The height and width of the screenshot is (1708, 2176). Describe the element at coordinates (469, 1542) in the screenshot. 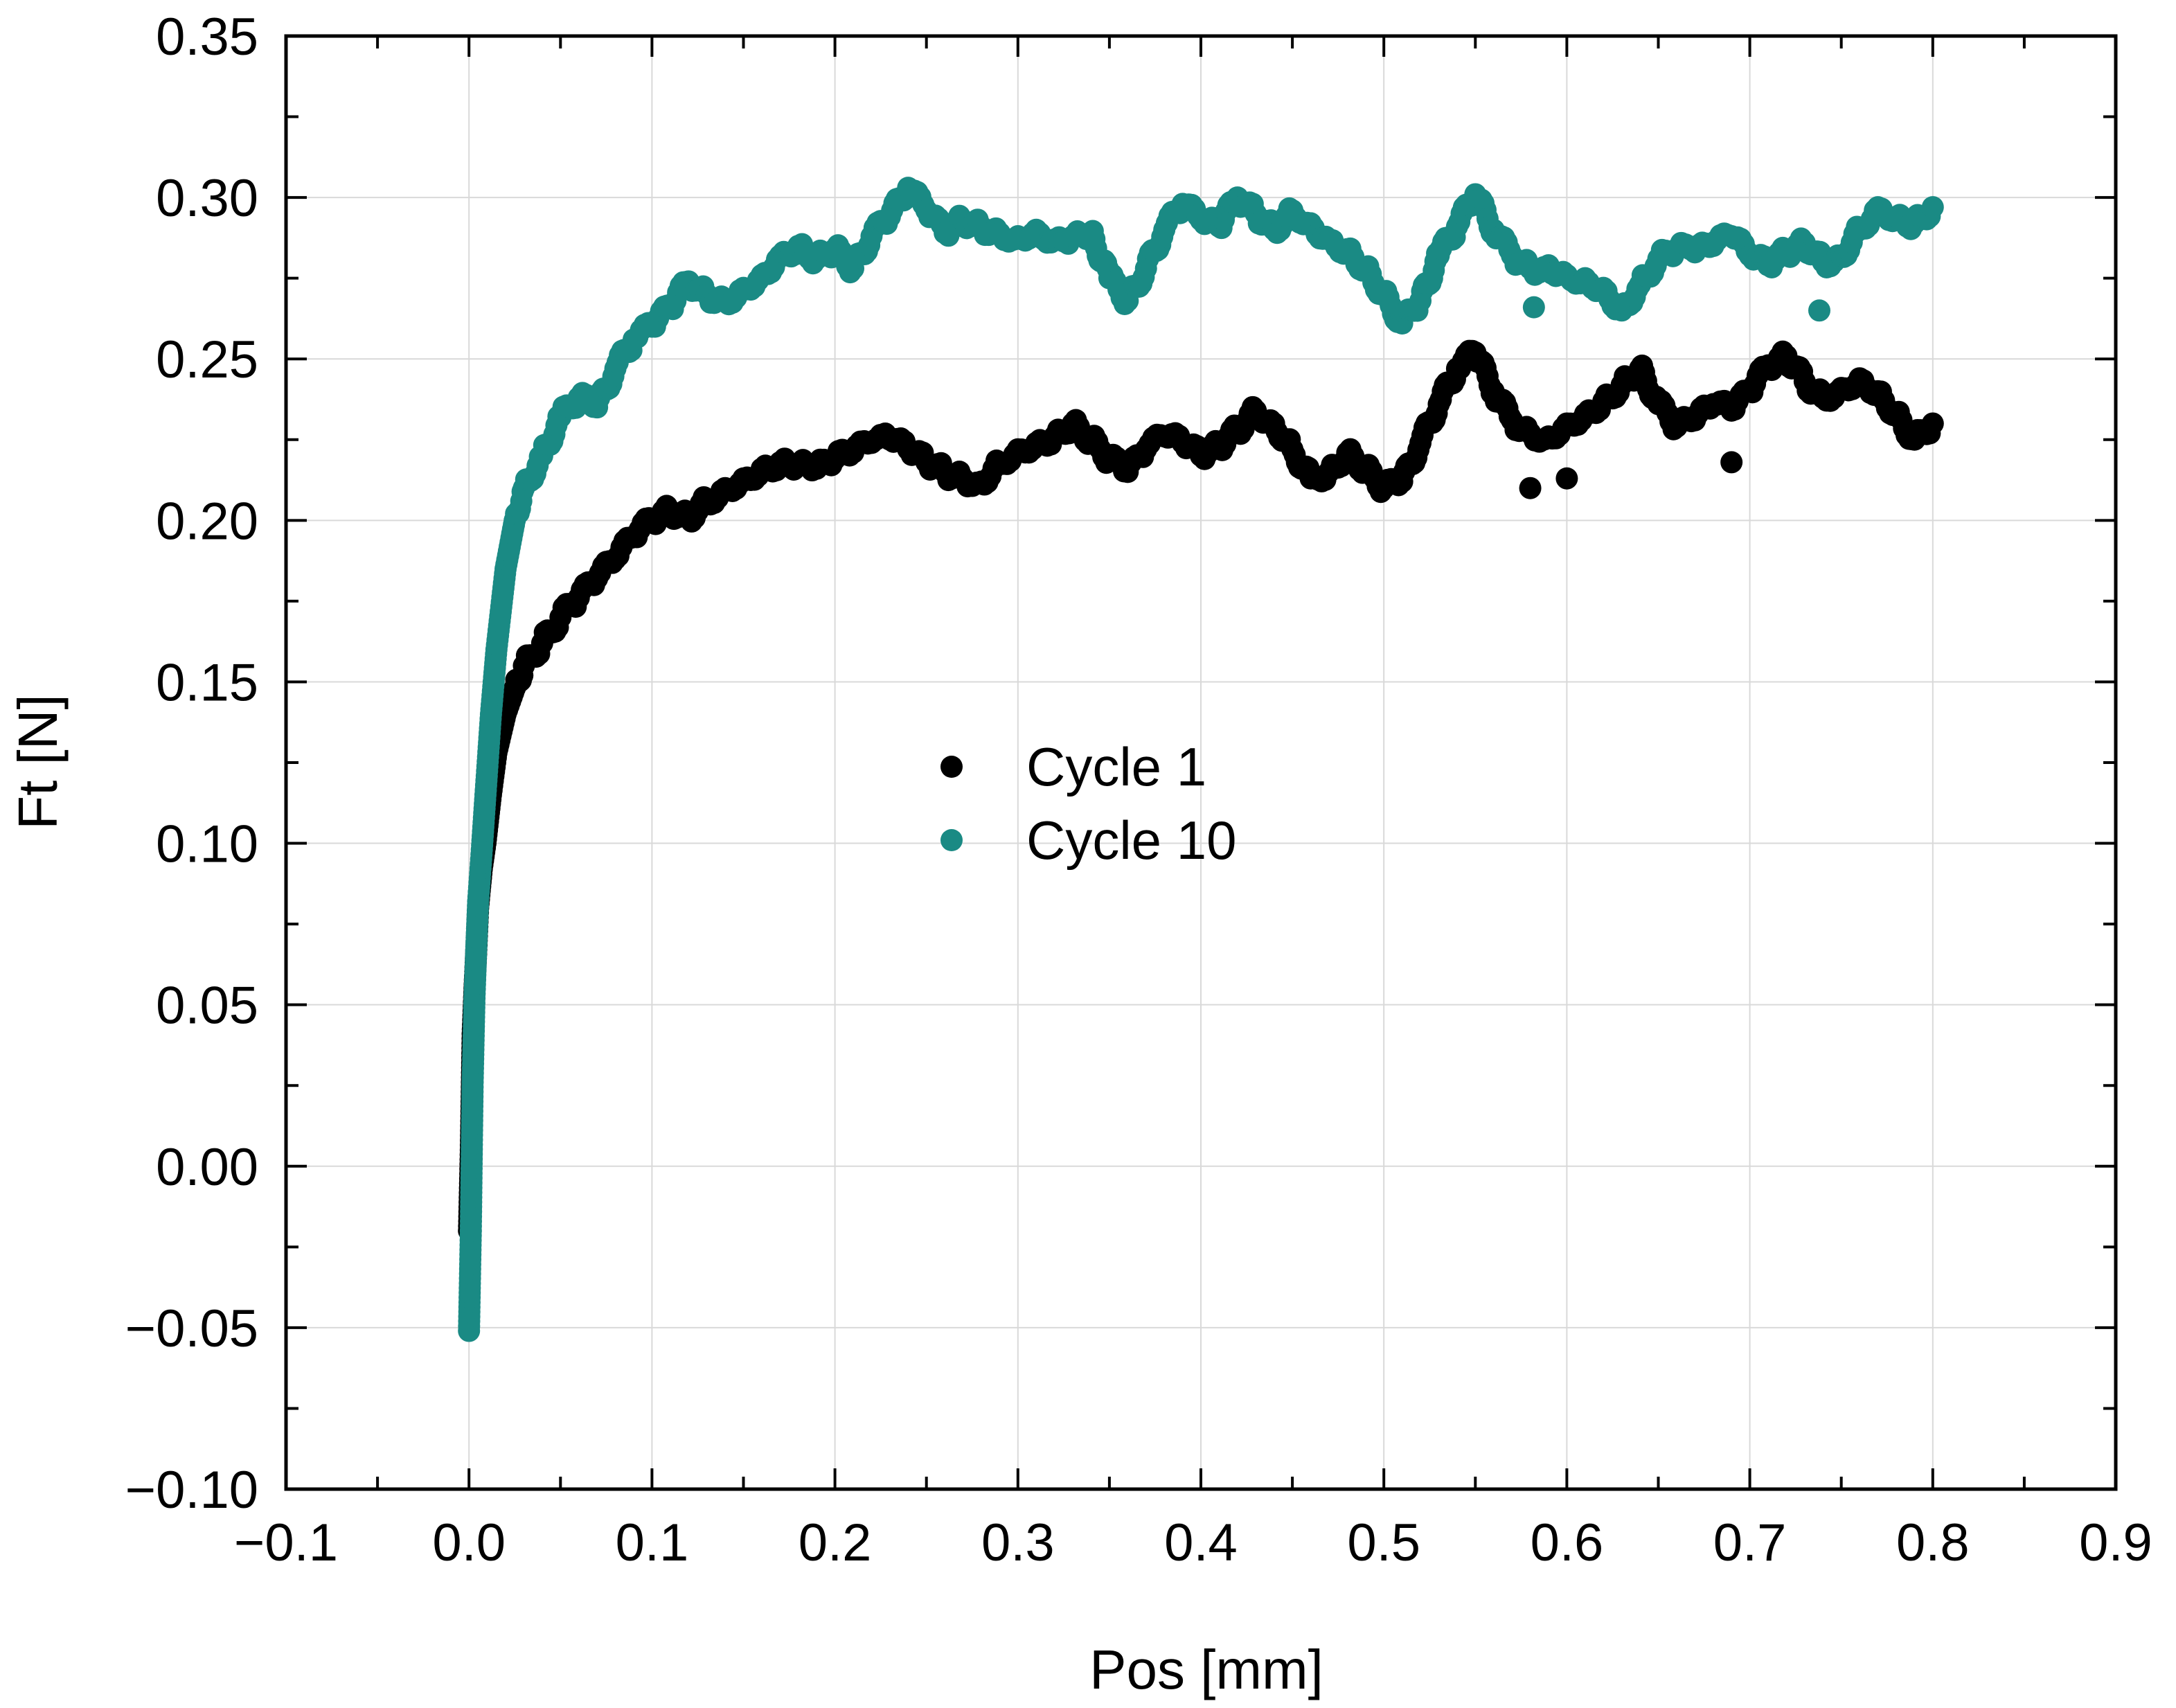

I see `x-tick-label: 0.0` at that location.